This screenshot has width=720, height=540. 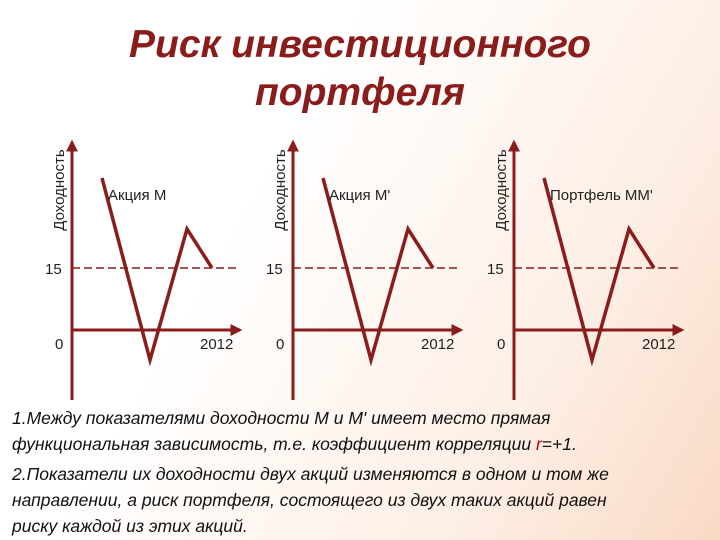 I want to click on panel: Доходность Портфель ММ' 15 0 2012, so click(x=586, y=269).